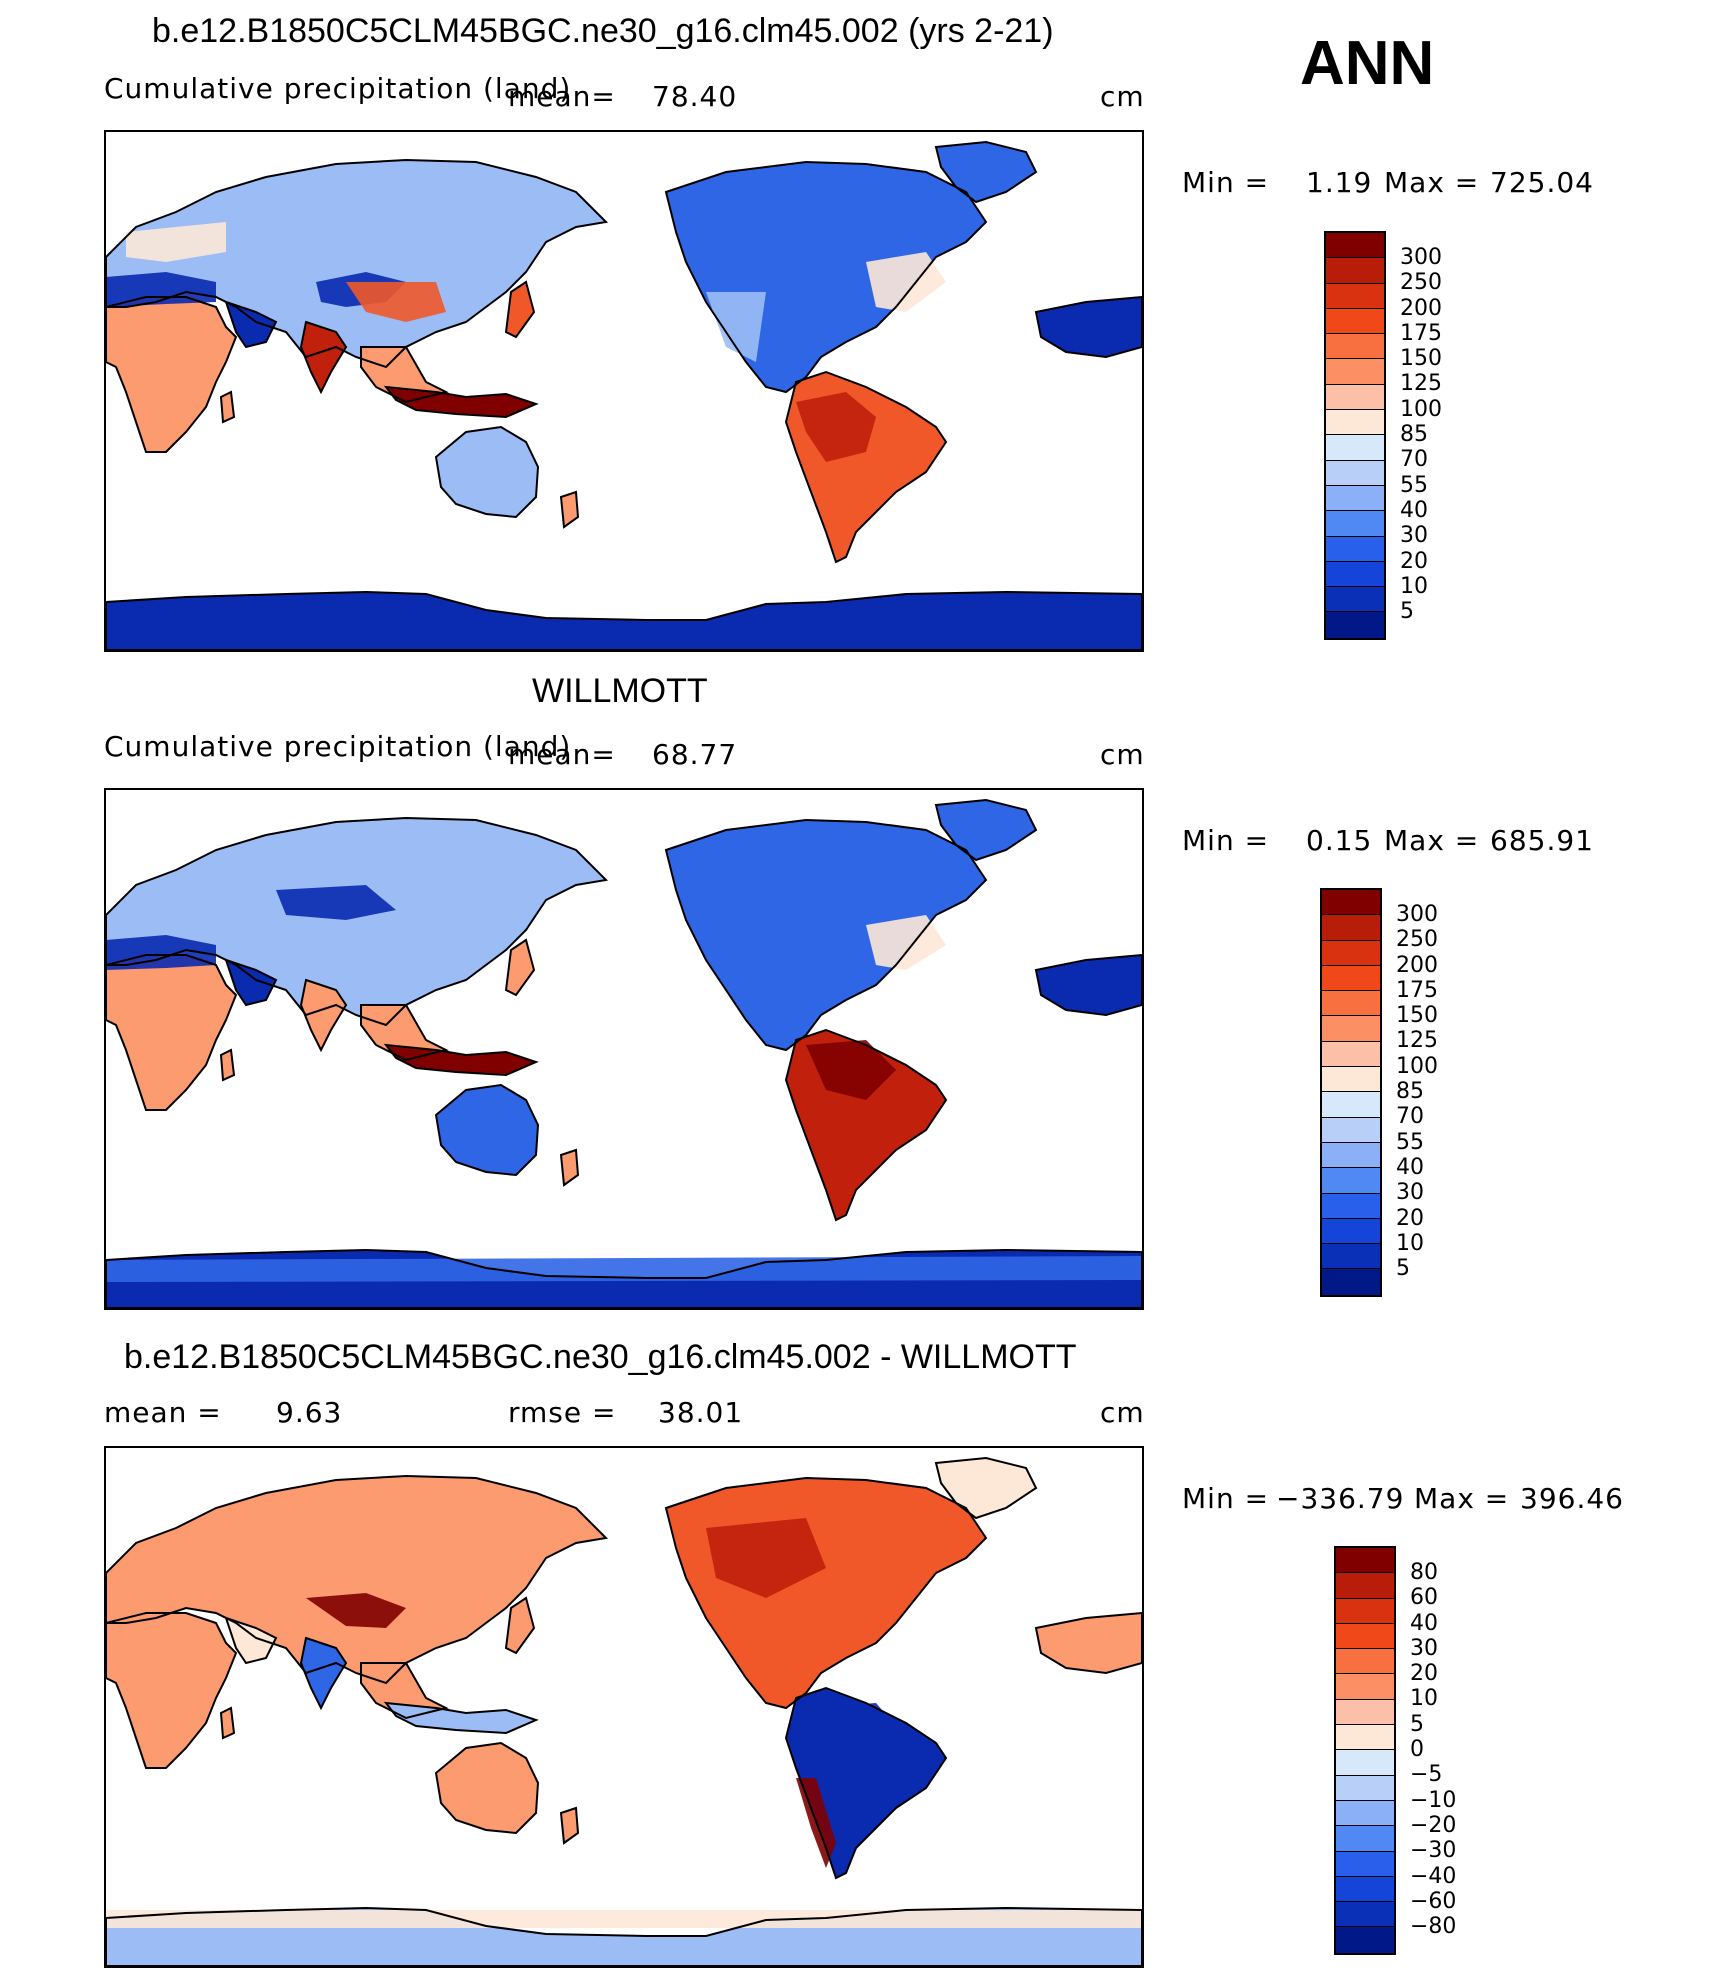 This screenshot has height=1968, width=1710. Describe the element at coordinates (1432, 182) in the screenshot. I see `panel1-max-label: Max =` at that location.